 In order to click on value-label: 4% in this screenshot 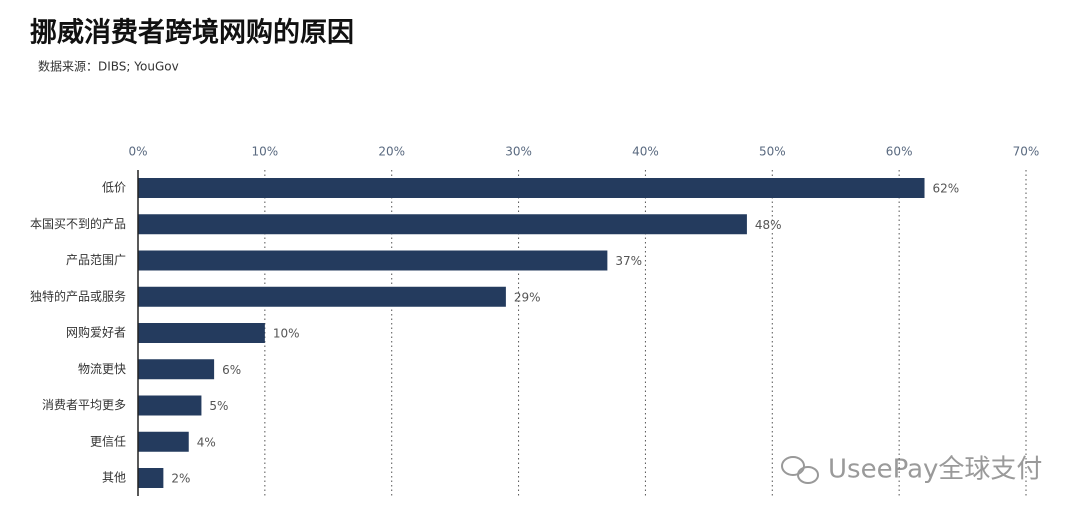, I will do `click(206, 442)`.